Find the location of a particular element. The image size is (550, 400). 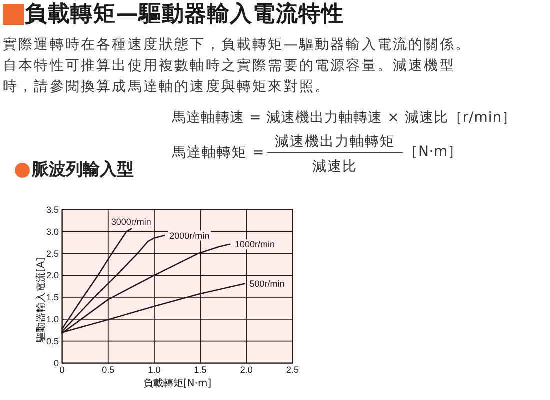

x-tick-label: 2.0 is located at coordinates (246, 370).